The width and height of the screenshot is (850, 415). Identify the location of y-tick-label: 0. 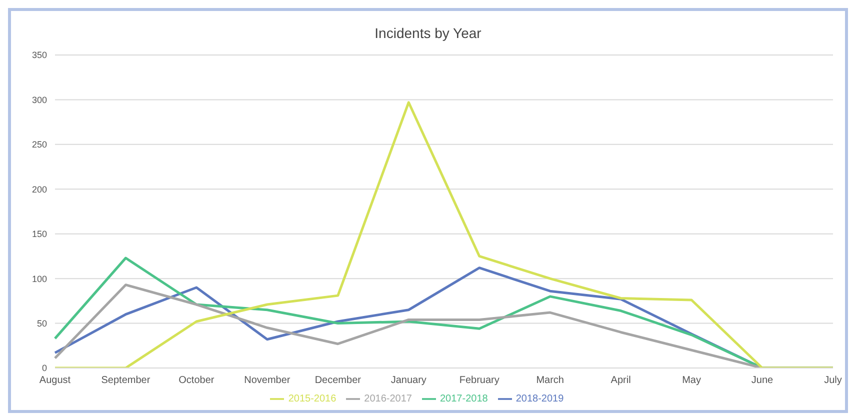
(44, 368).